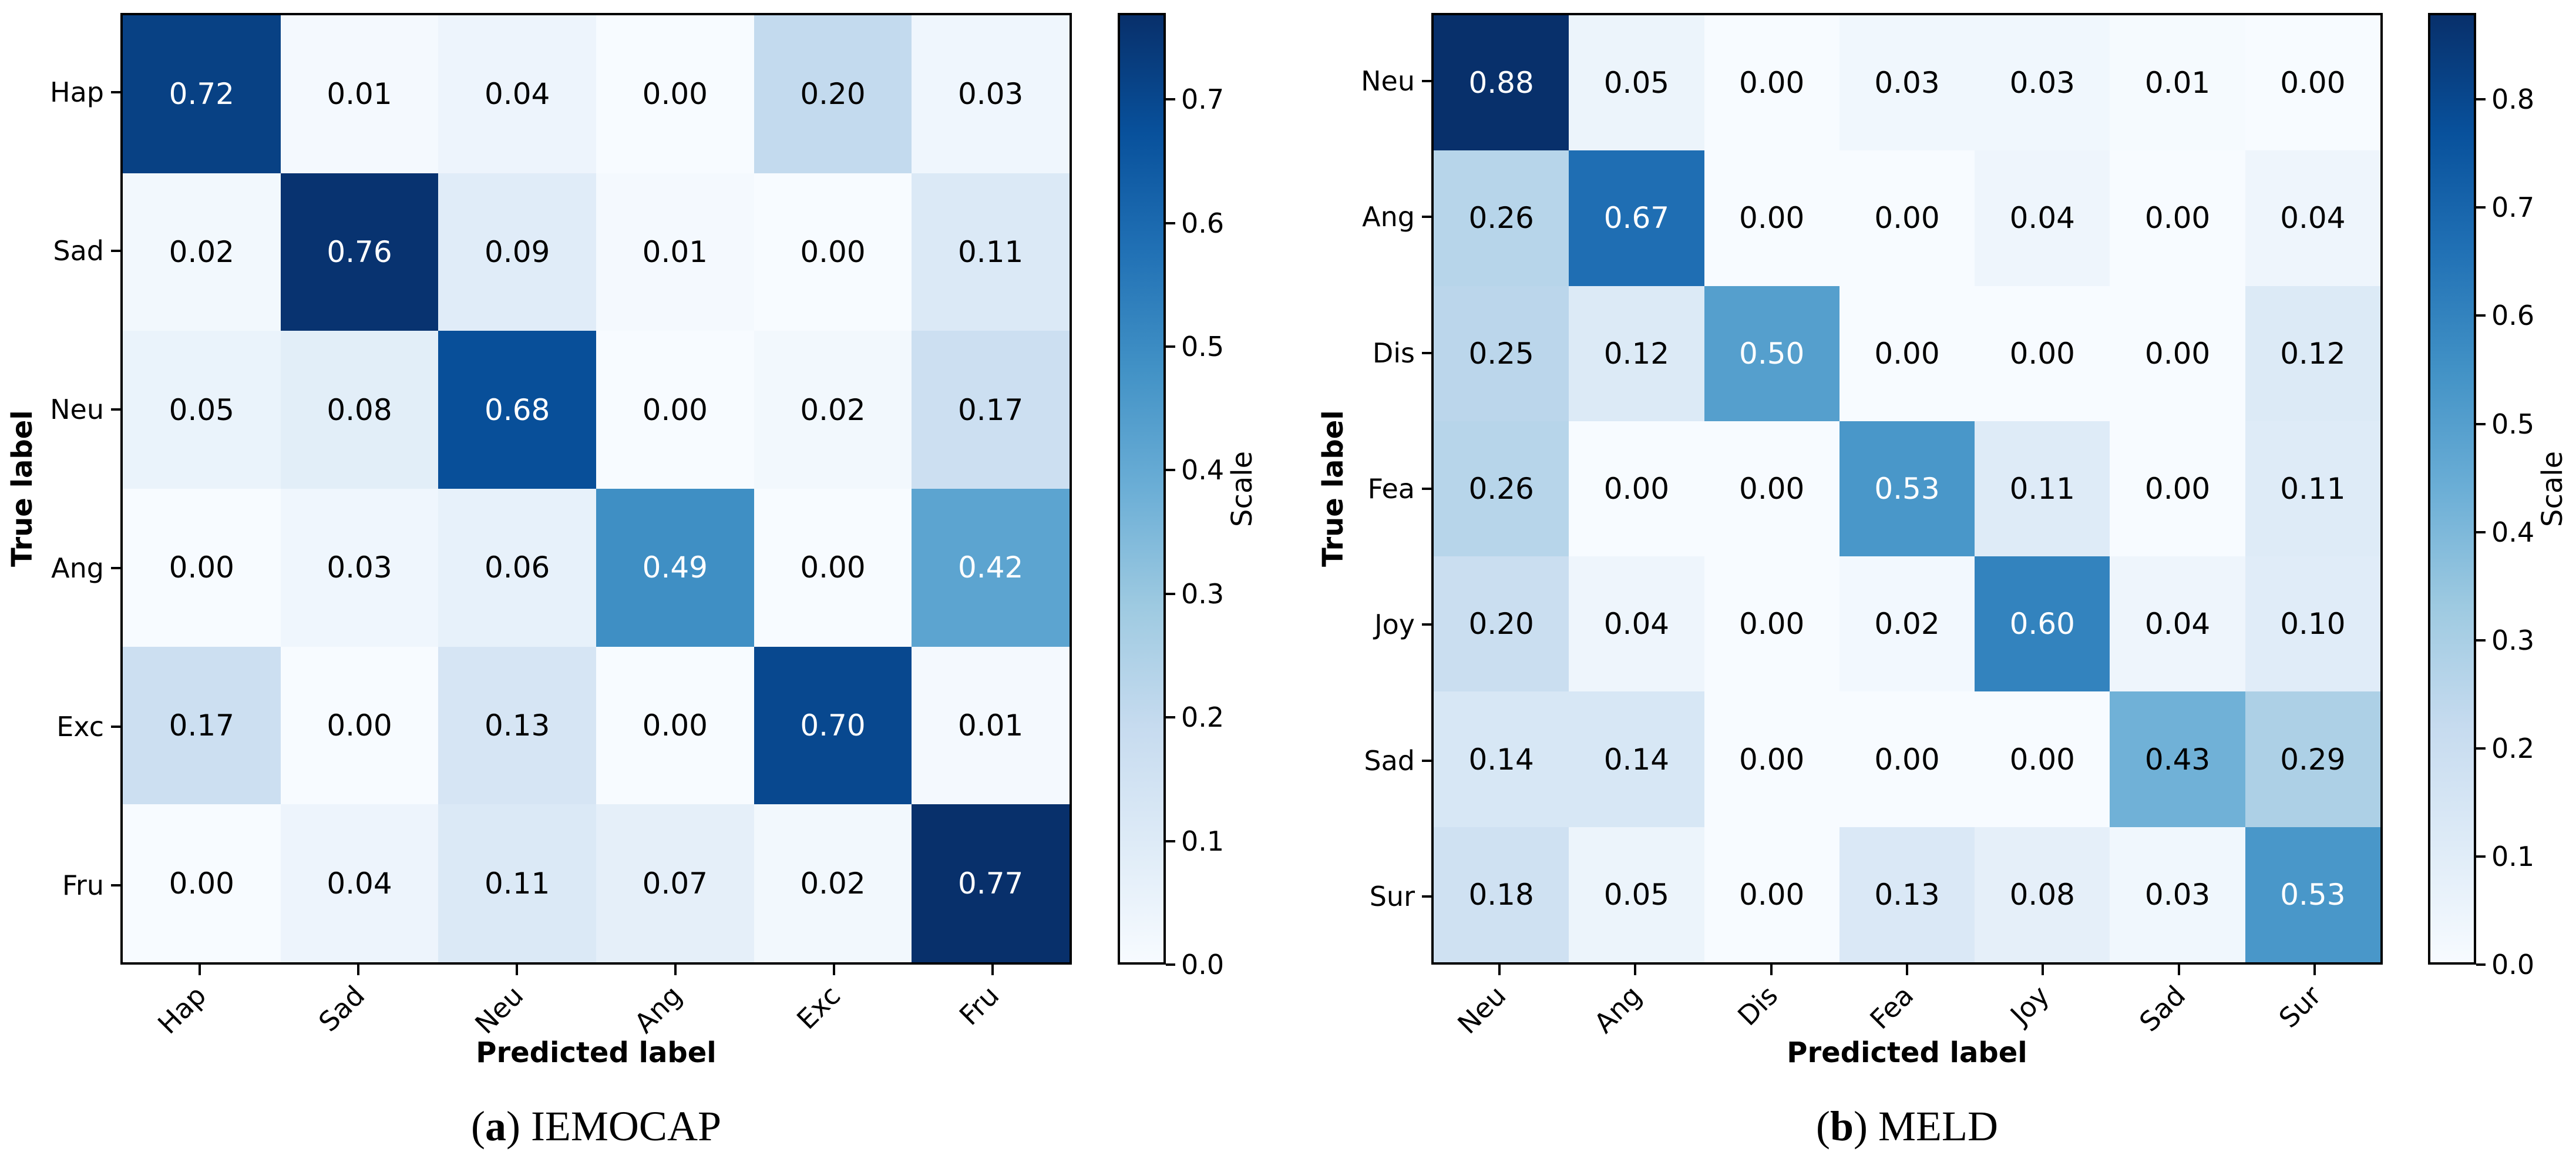  Describe the element at coordinates (1334, 488) in the screenshot. I see `y-axis-label: True label` at that location.